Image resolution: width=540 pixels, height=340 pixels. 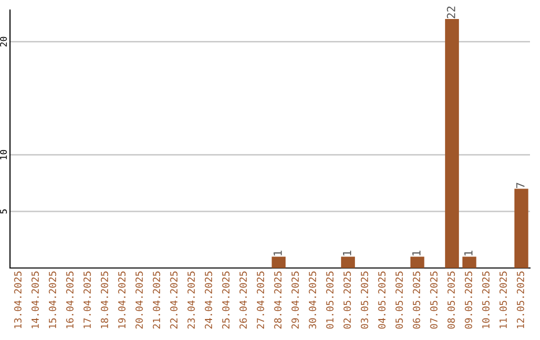 I want to click on x-tick-label: 15.04.2025, so click(x=52, y=300).